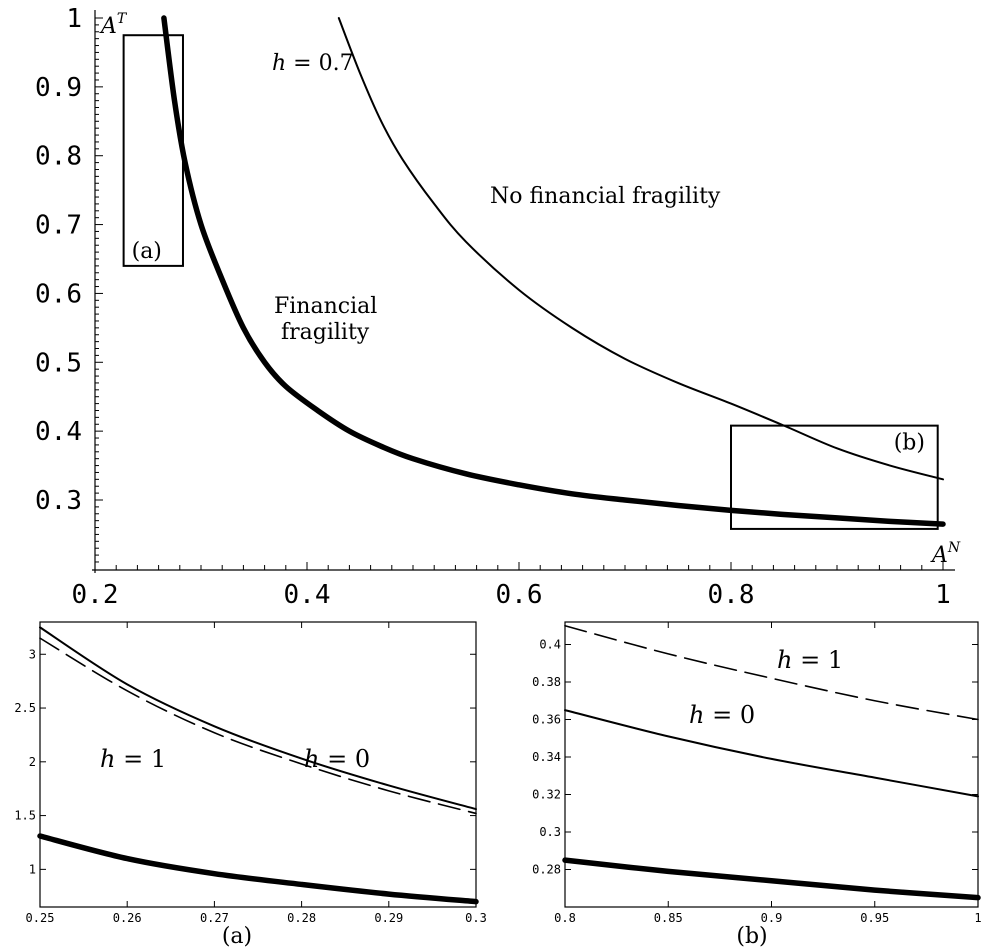  Describe the element at coordinates (546, 870) in the screenshot. I see `inset-b-y-tick-label: 0.28` at that location.